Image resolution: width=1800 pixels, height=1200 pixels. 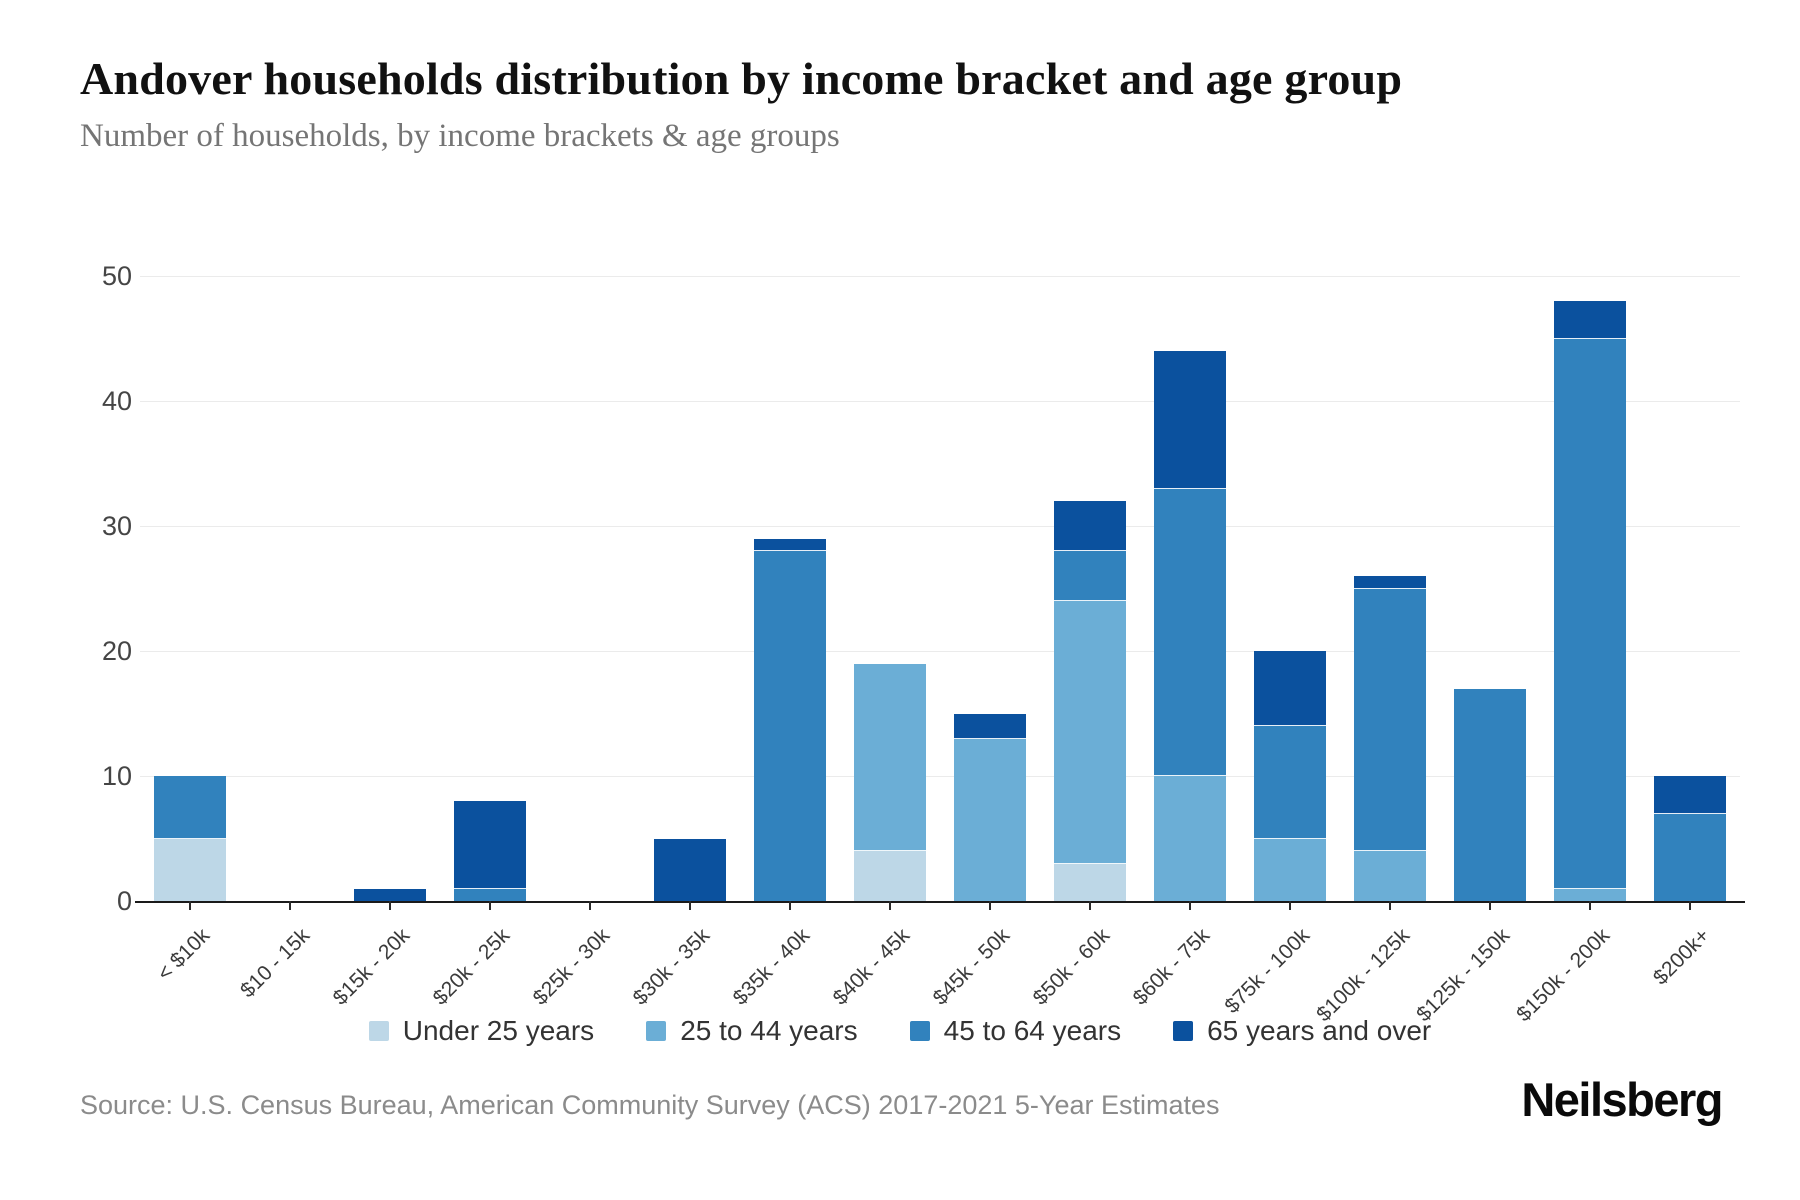 What do you see at coordinates (1463, 975) in the screenshot?
I see `x-tick-label: $125k - 150k` at bounding box center [1463, 975].